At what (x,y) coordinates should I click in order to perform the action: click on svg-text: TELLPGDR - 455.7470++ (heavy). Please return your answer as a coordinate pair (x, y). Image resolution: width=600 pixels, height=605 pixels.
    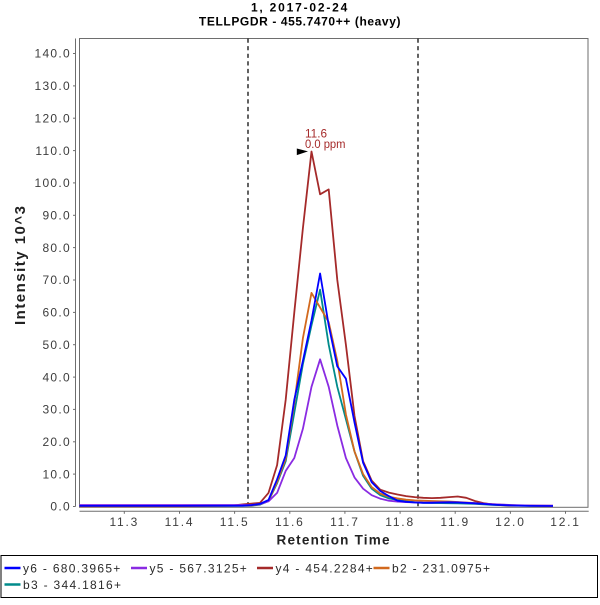
    Looking at the image, I should click on (300, 21).